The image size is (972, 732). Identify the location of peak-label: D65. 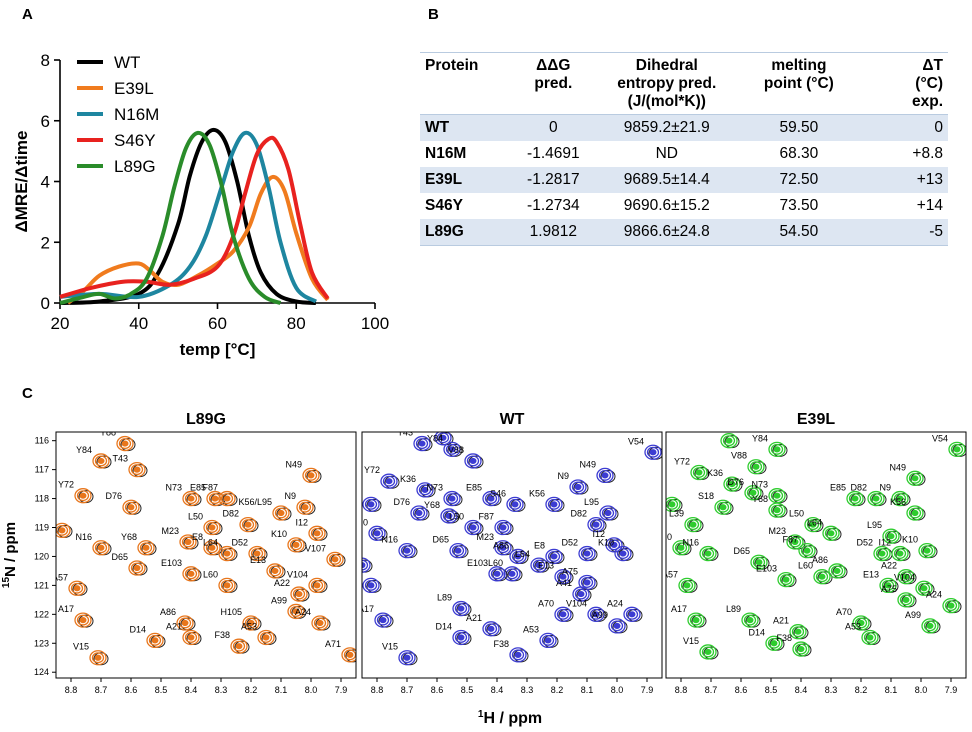
(119, 557).